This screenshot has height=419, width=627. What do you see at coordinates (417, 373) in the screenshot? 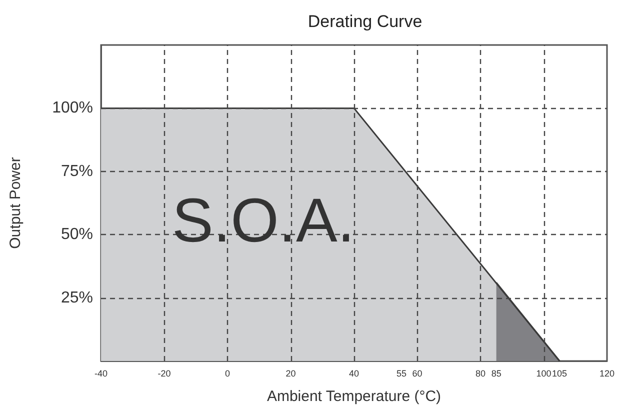
I see `x-tick-label: 60` at bounding box center [417, 373].